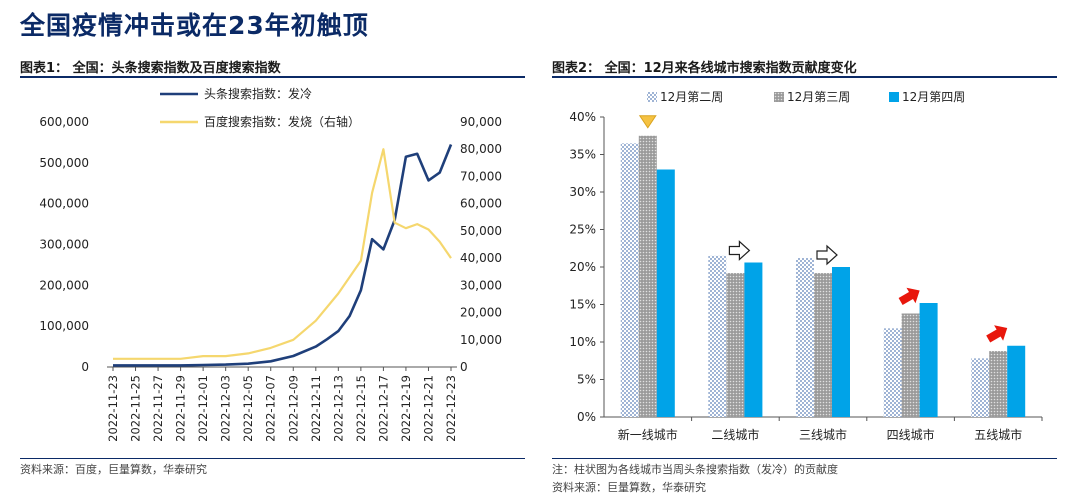 The height and width of the screenshot is (498, 1080). What do you see at coordinates (481, 285) in the screenshot?
I see `chart1-y-right-tick-label: 30,000` at bounding box center [481, 285].